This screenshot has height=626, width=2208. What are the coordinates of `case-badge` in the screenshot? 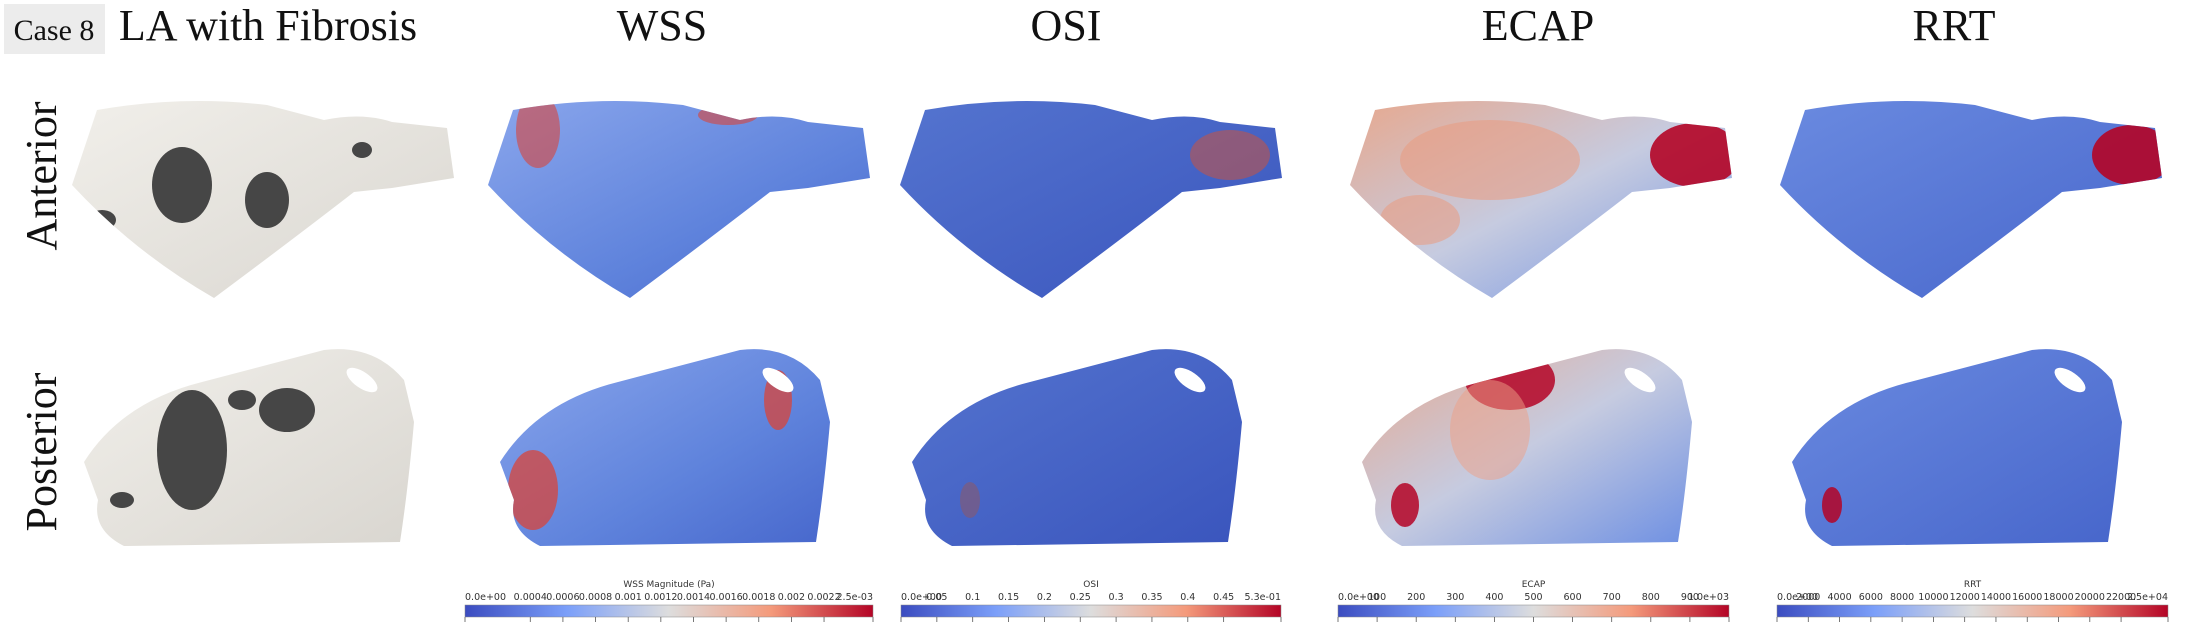 It's located at (54, 29).